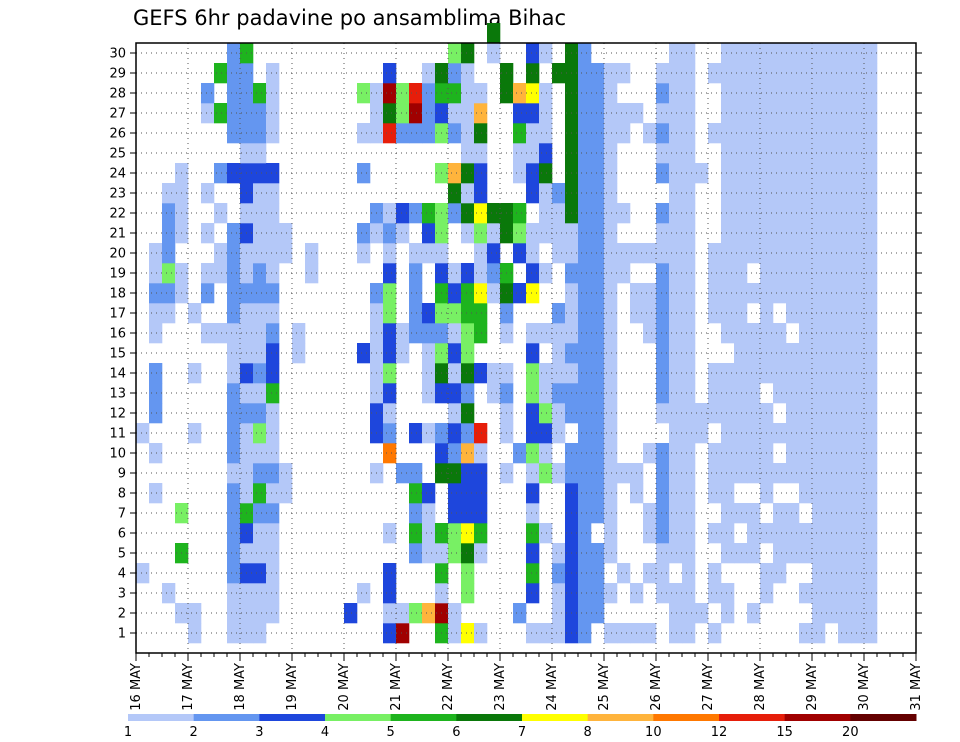 This screenshot has height=742, width=960. Describe the element at coordinates (240, 687) in the screenshot. I see `x-tick-label: 18 MAY` at that location.